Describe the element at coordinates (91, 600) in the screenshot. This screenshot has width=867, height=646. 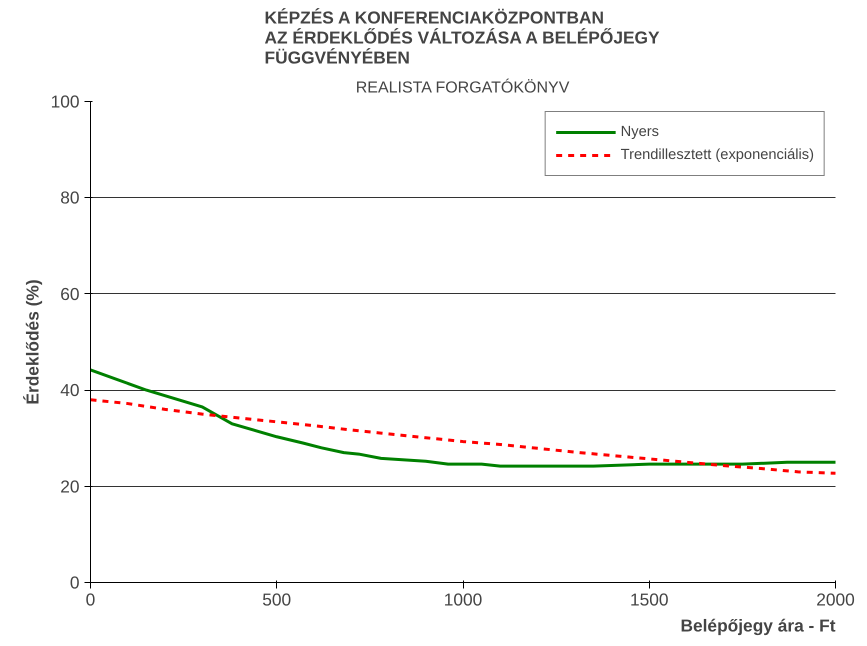
I see `x-tick-label: 0` at that location.